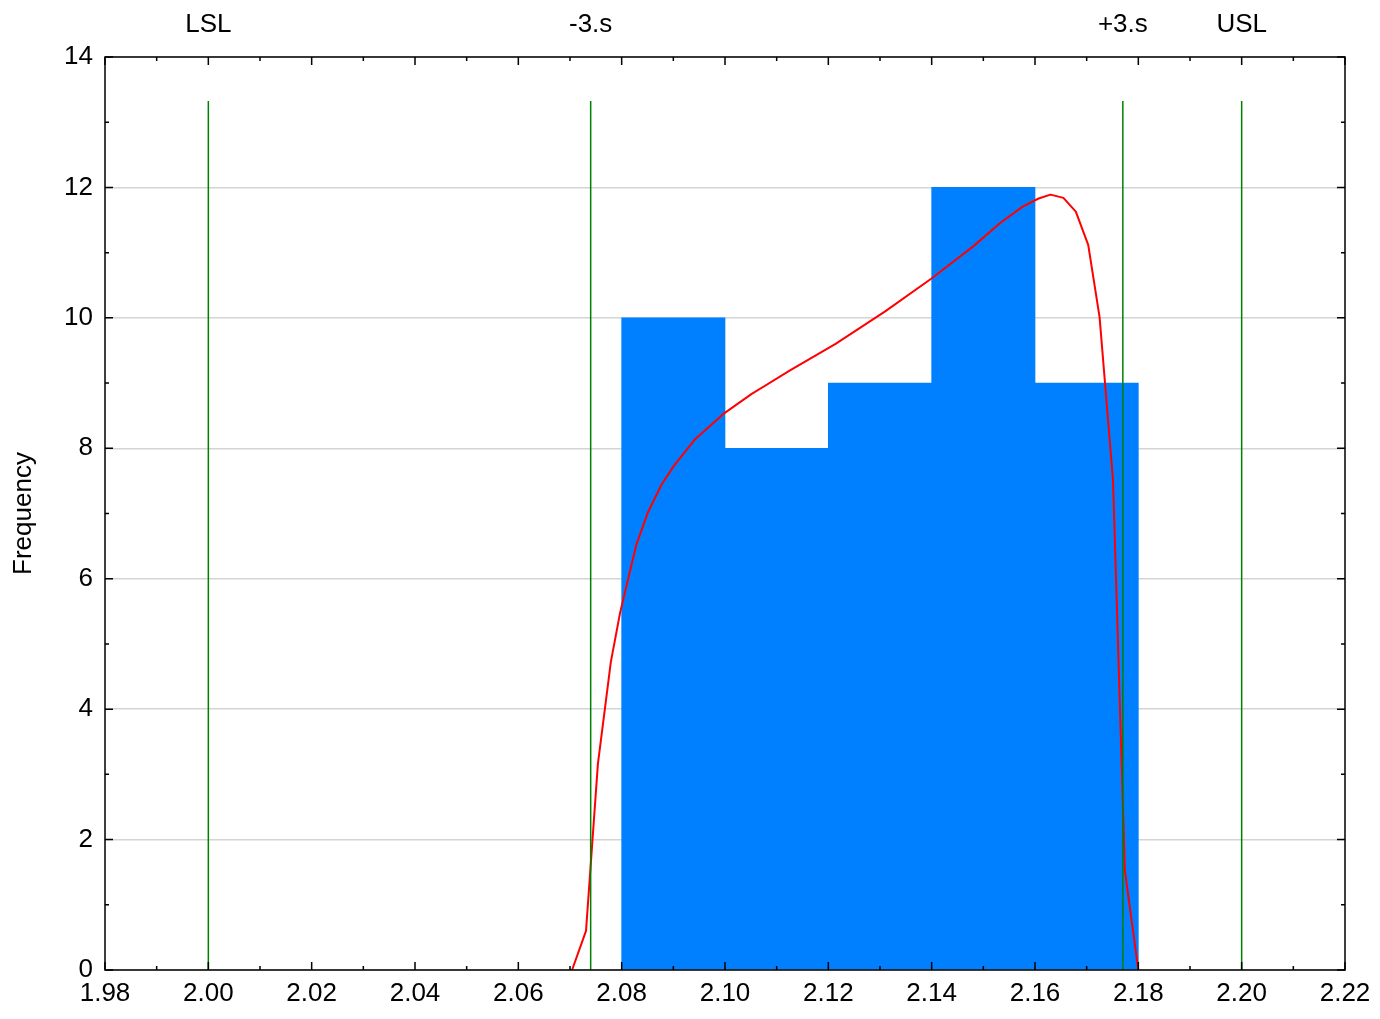 This screenshot has height=1019, width=1380. I want to click on y-tick-label: 4, so click(85, 707).